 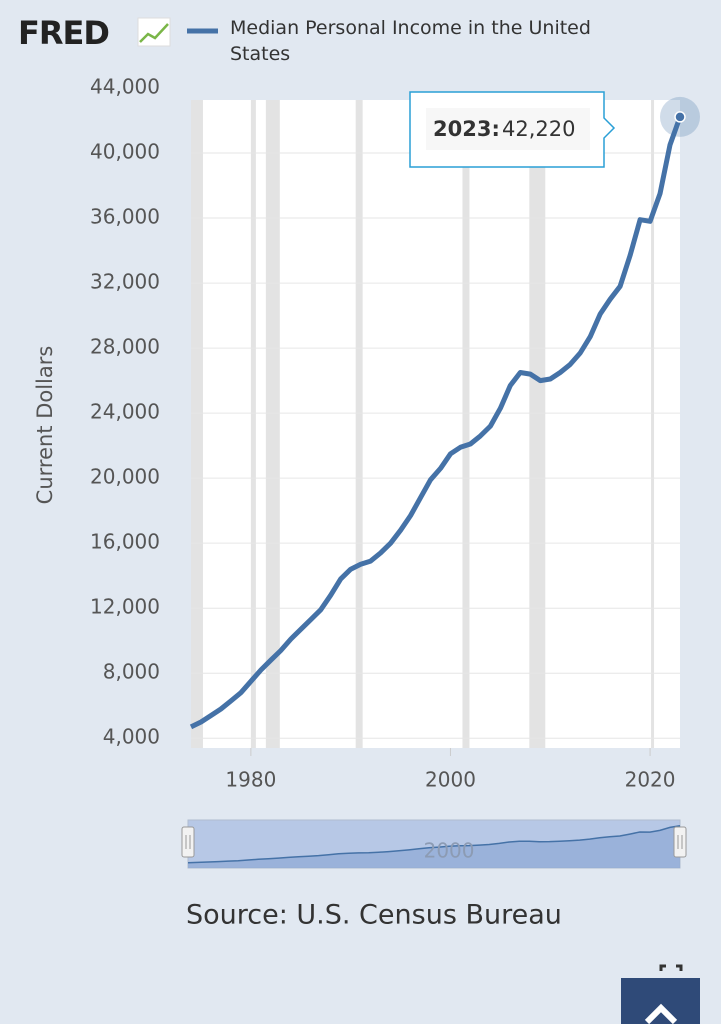 I want to click on x-tick-label: 2000, so click(x=450, y=780).